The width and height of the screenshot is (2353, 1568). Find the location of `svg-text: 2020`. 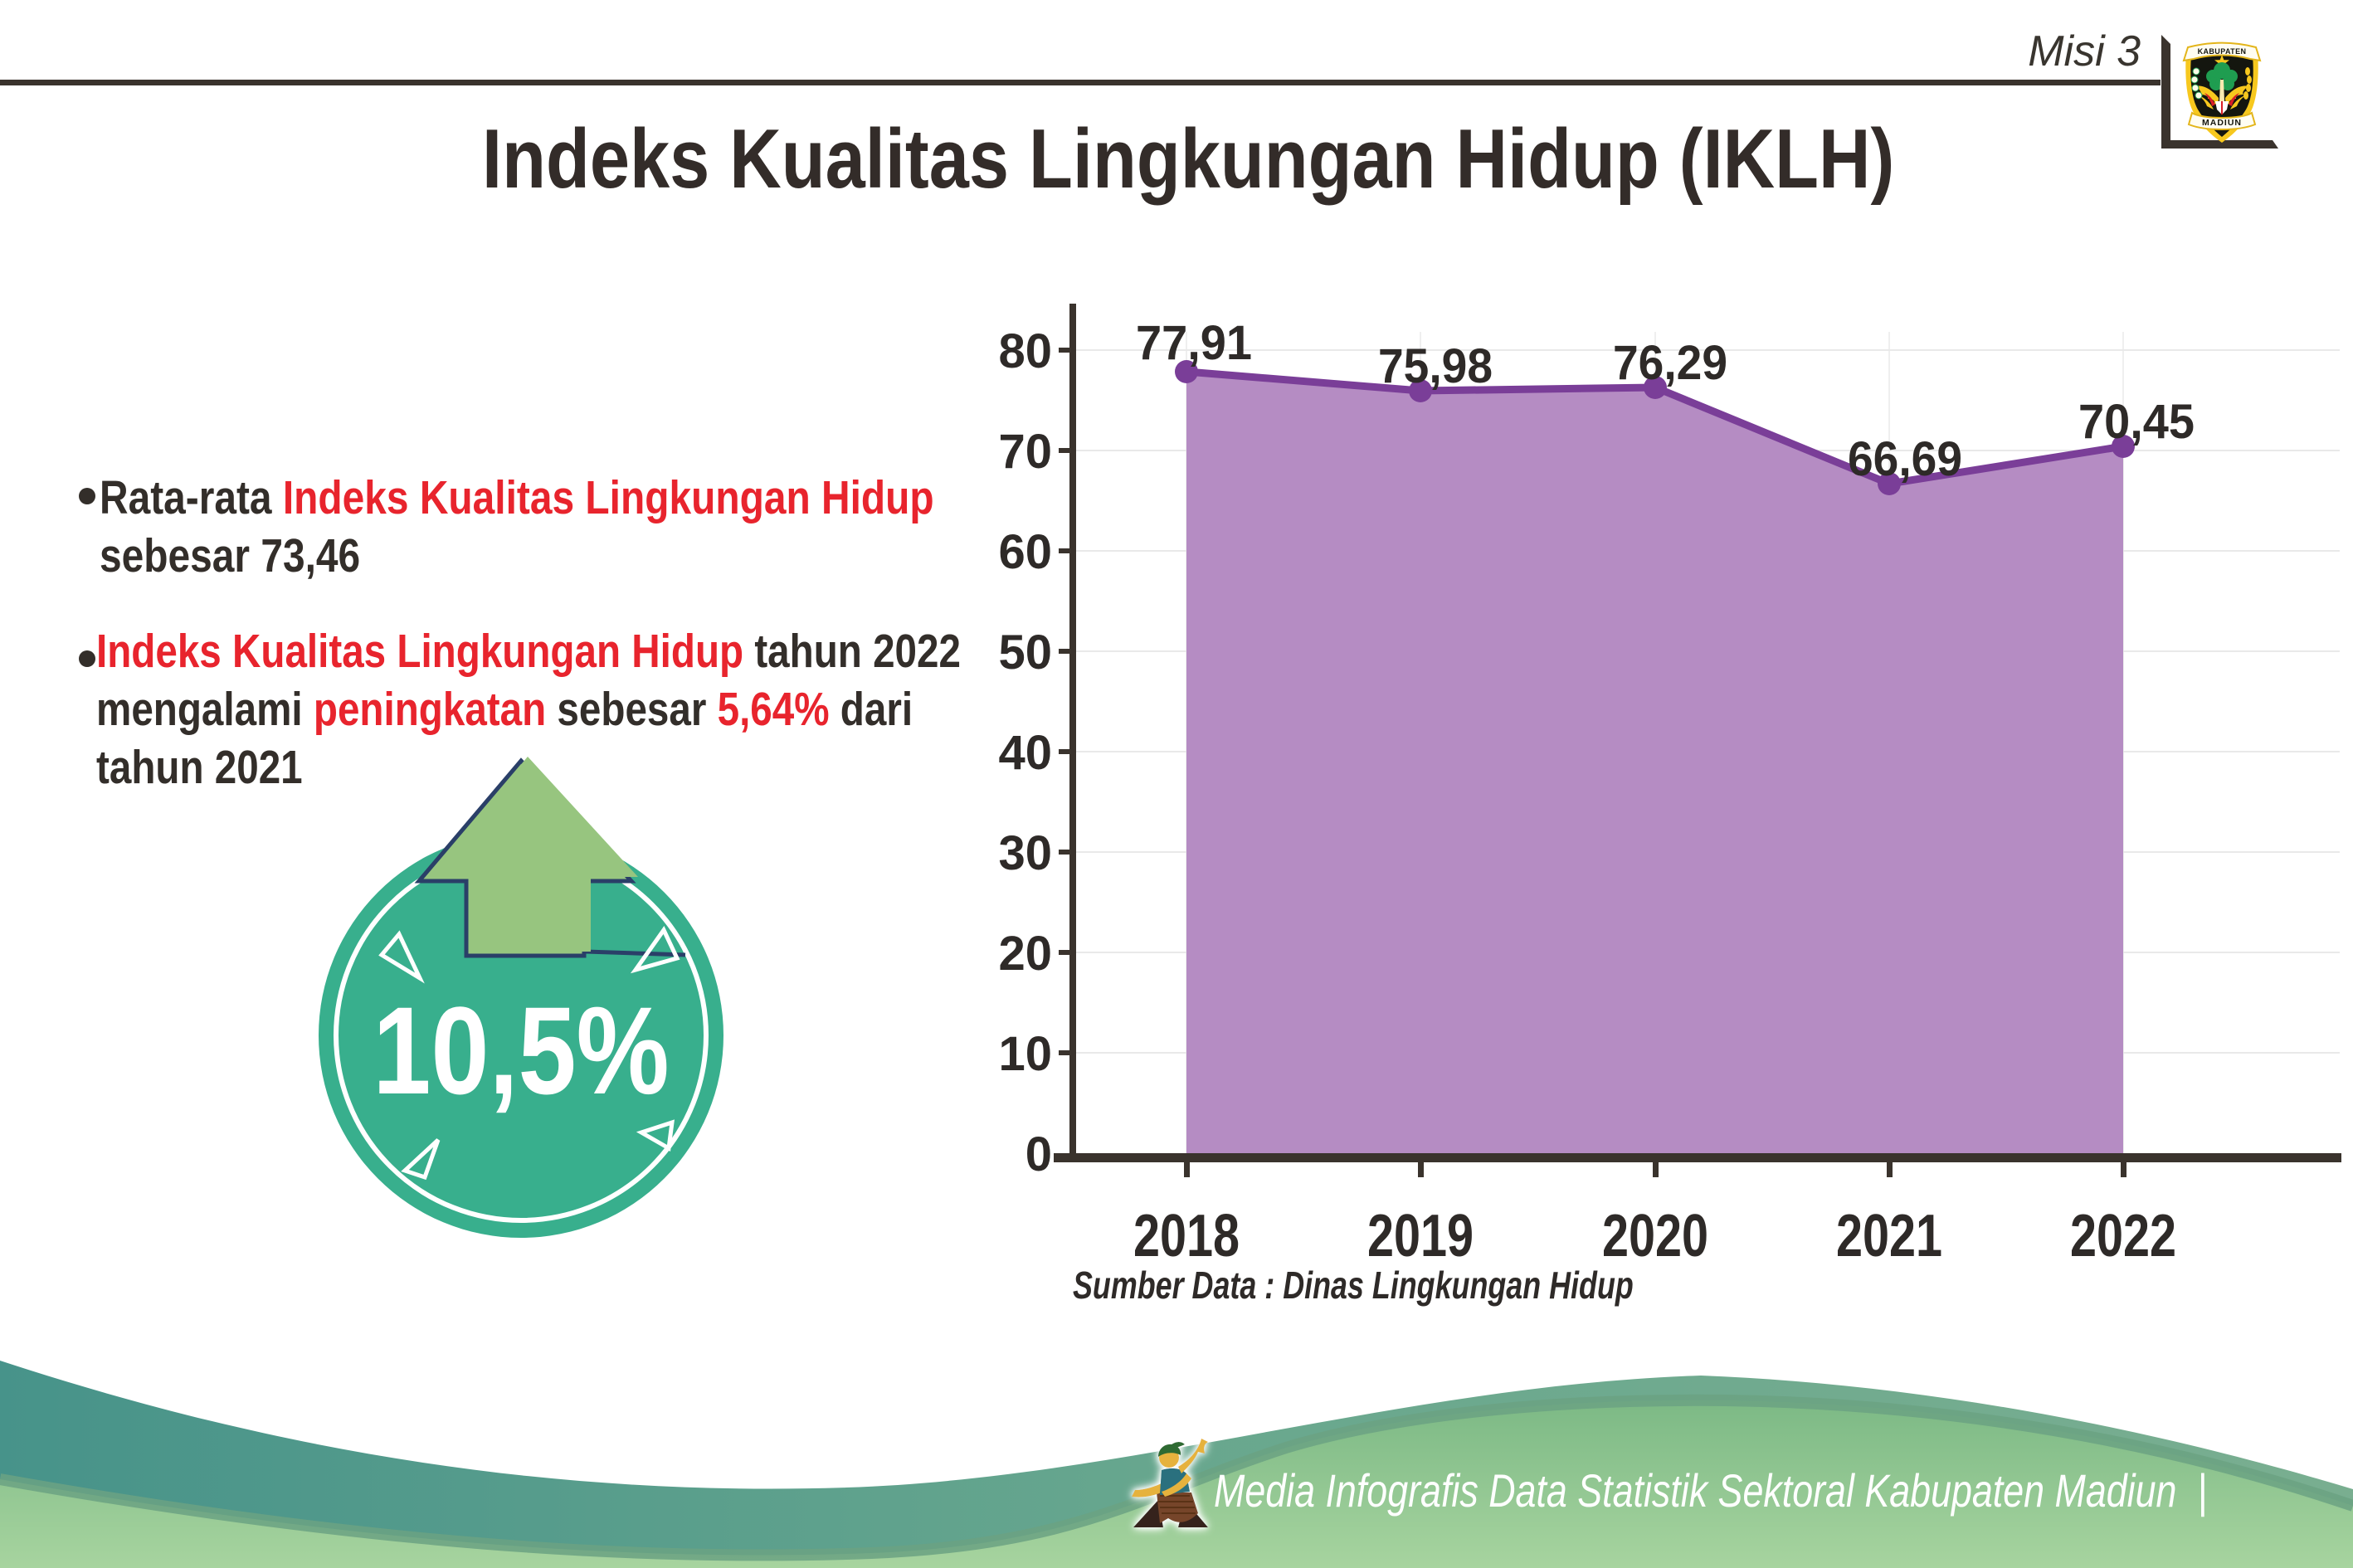

svg-text: 2020 is located at coordinates (1655, 1236).